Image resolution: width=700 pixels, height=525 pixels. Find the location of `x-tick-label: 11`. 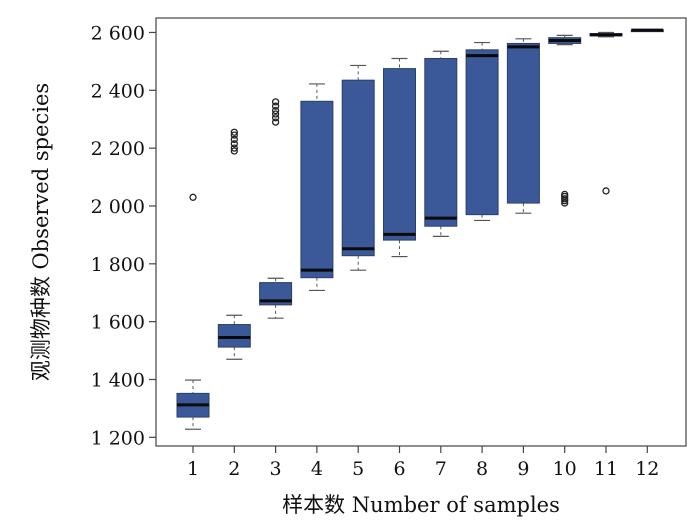

x-tick-label: 11 is located at coordinates (606, 469).